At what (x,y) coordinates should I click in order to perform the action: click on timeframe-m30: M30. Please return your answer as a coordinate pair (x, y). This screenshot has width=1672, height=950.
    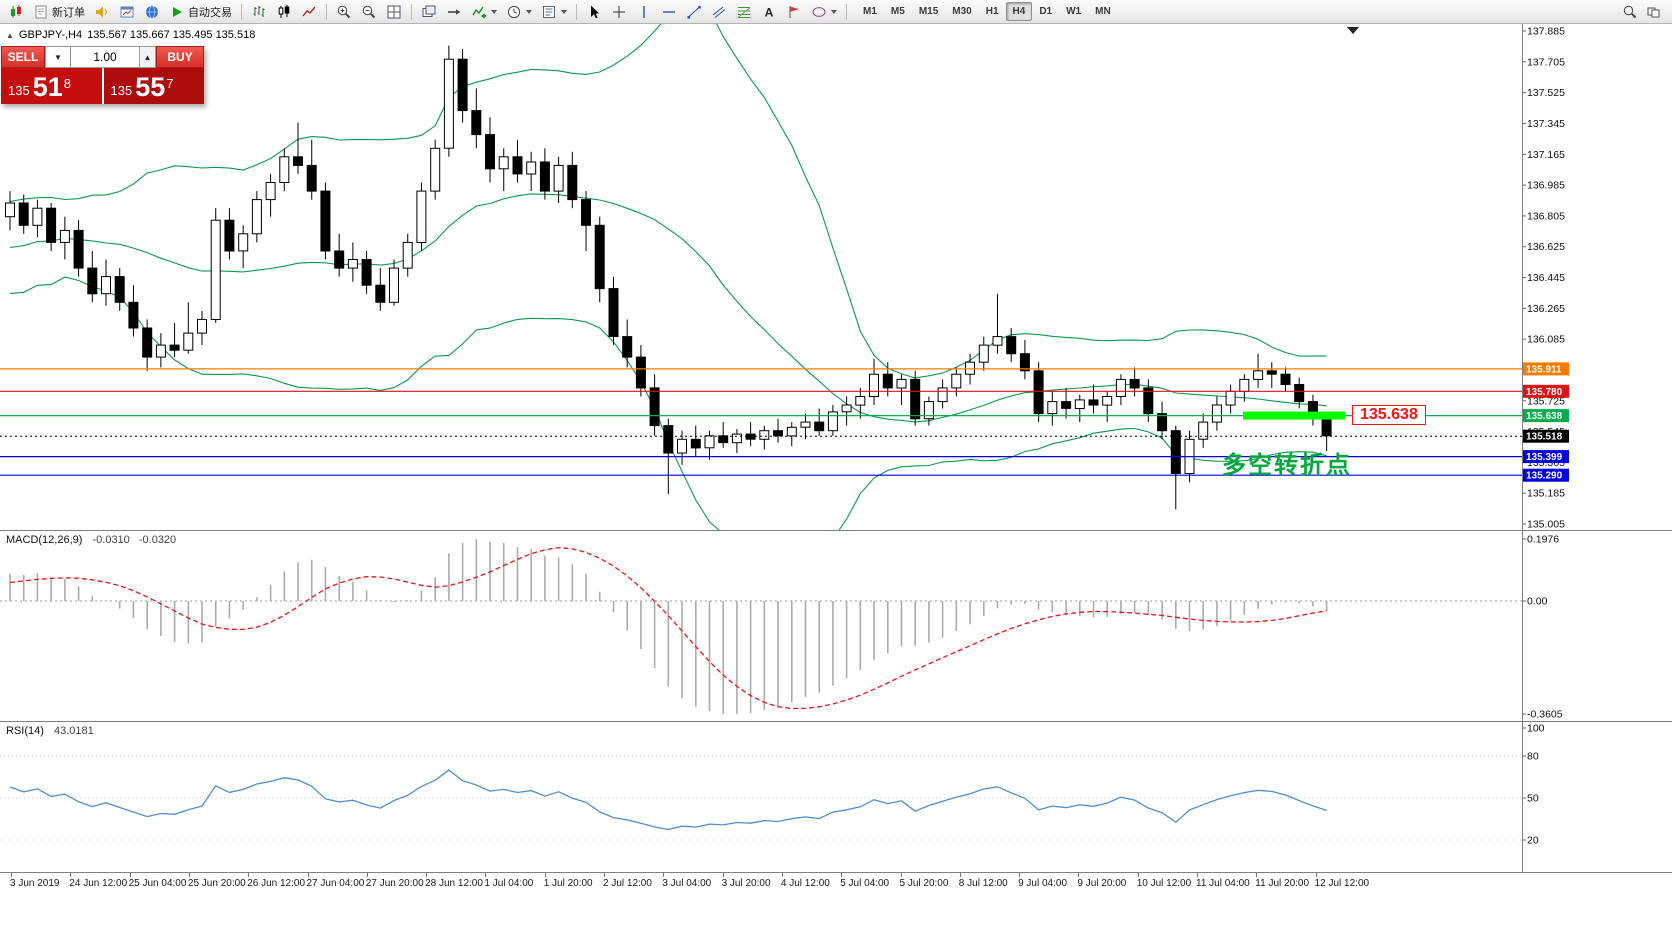
    Looking at the image, I should click on (962, 11).